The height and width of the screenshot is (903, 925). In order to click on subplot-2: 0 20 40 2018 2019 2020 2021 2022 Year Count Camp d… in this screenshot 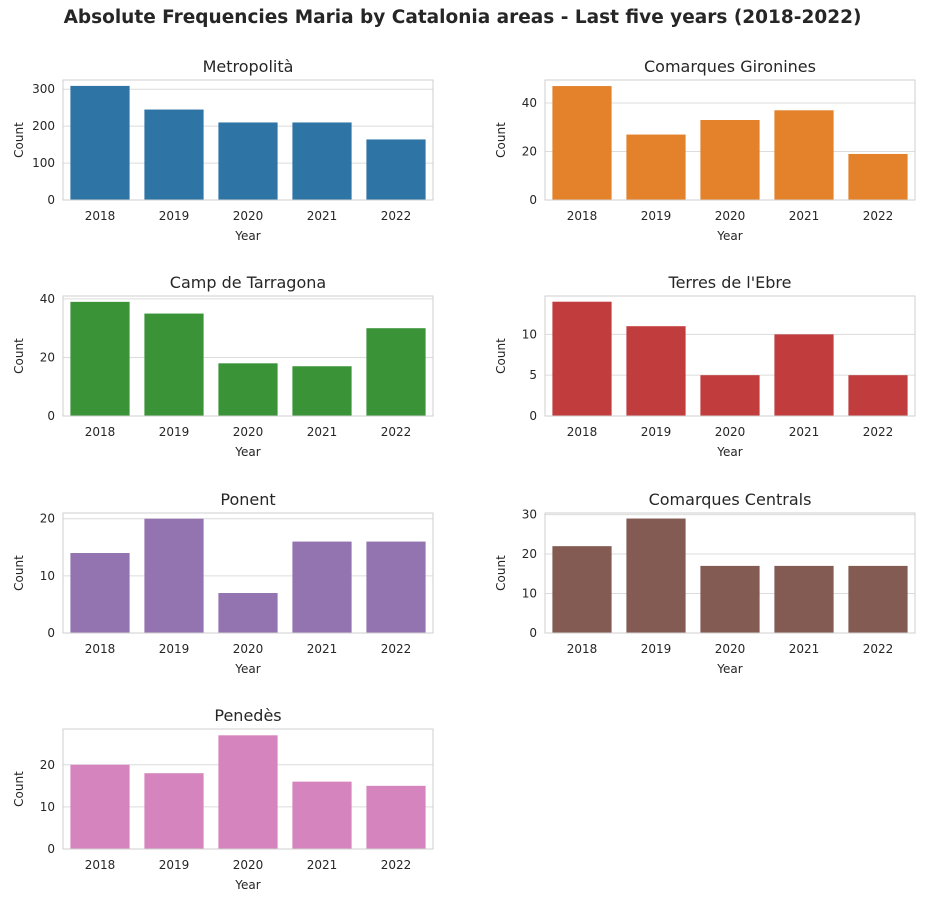, I will do `click(223, 366)`.